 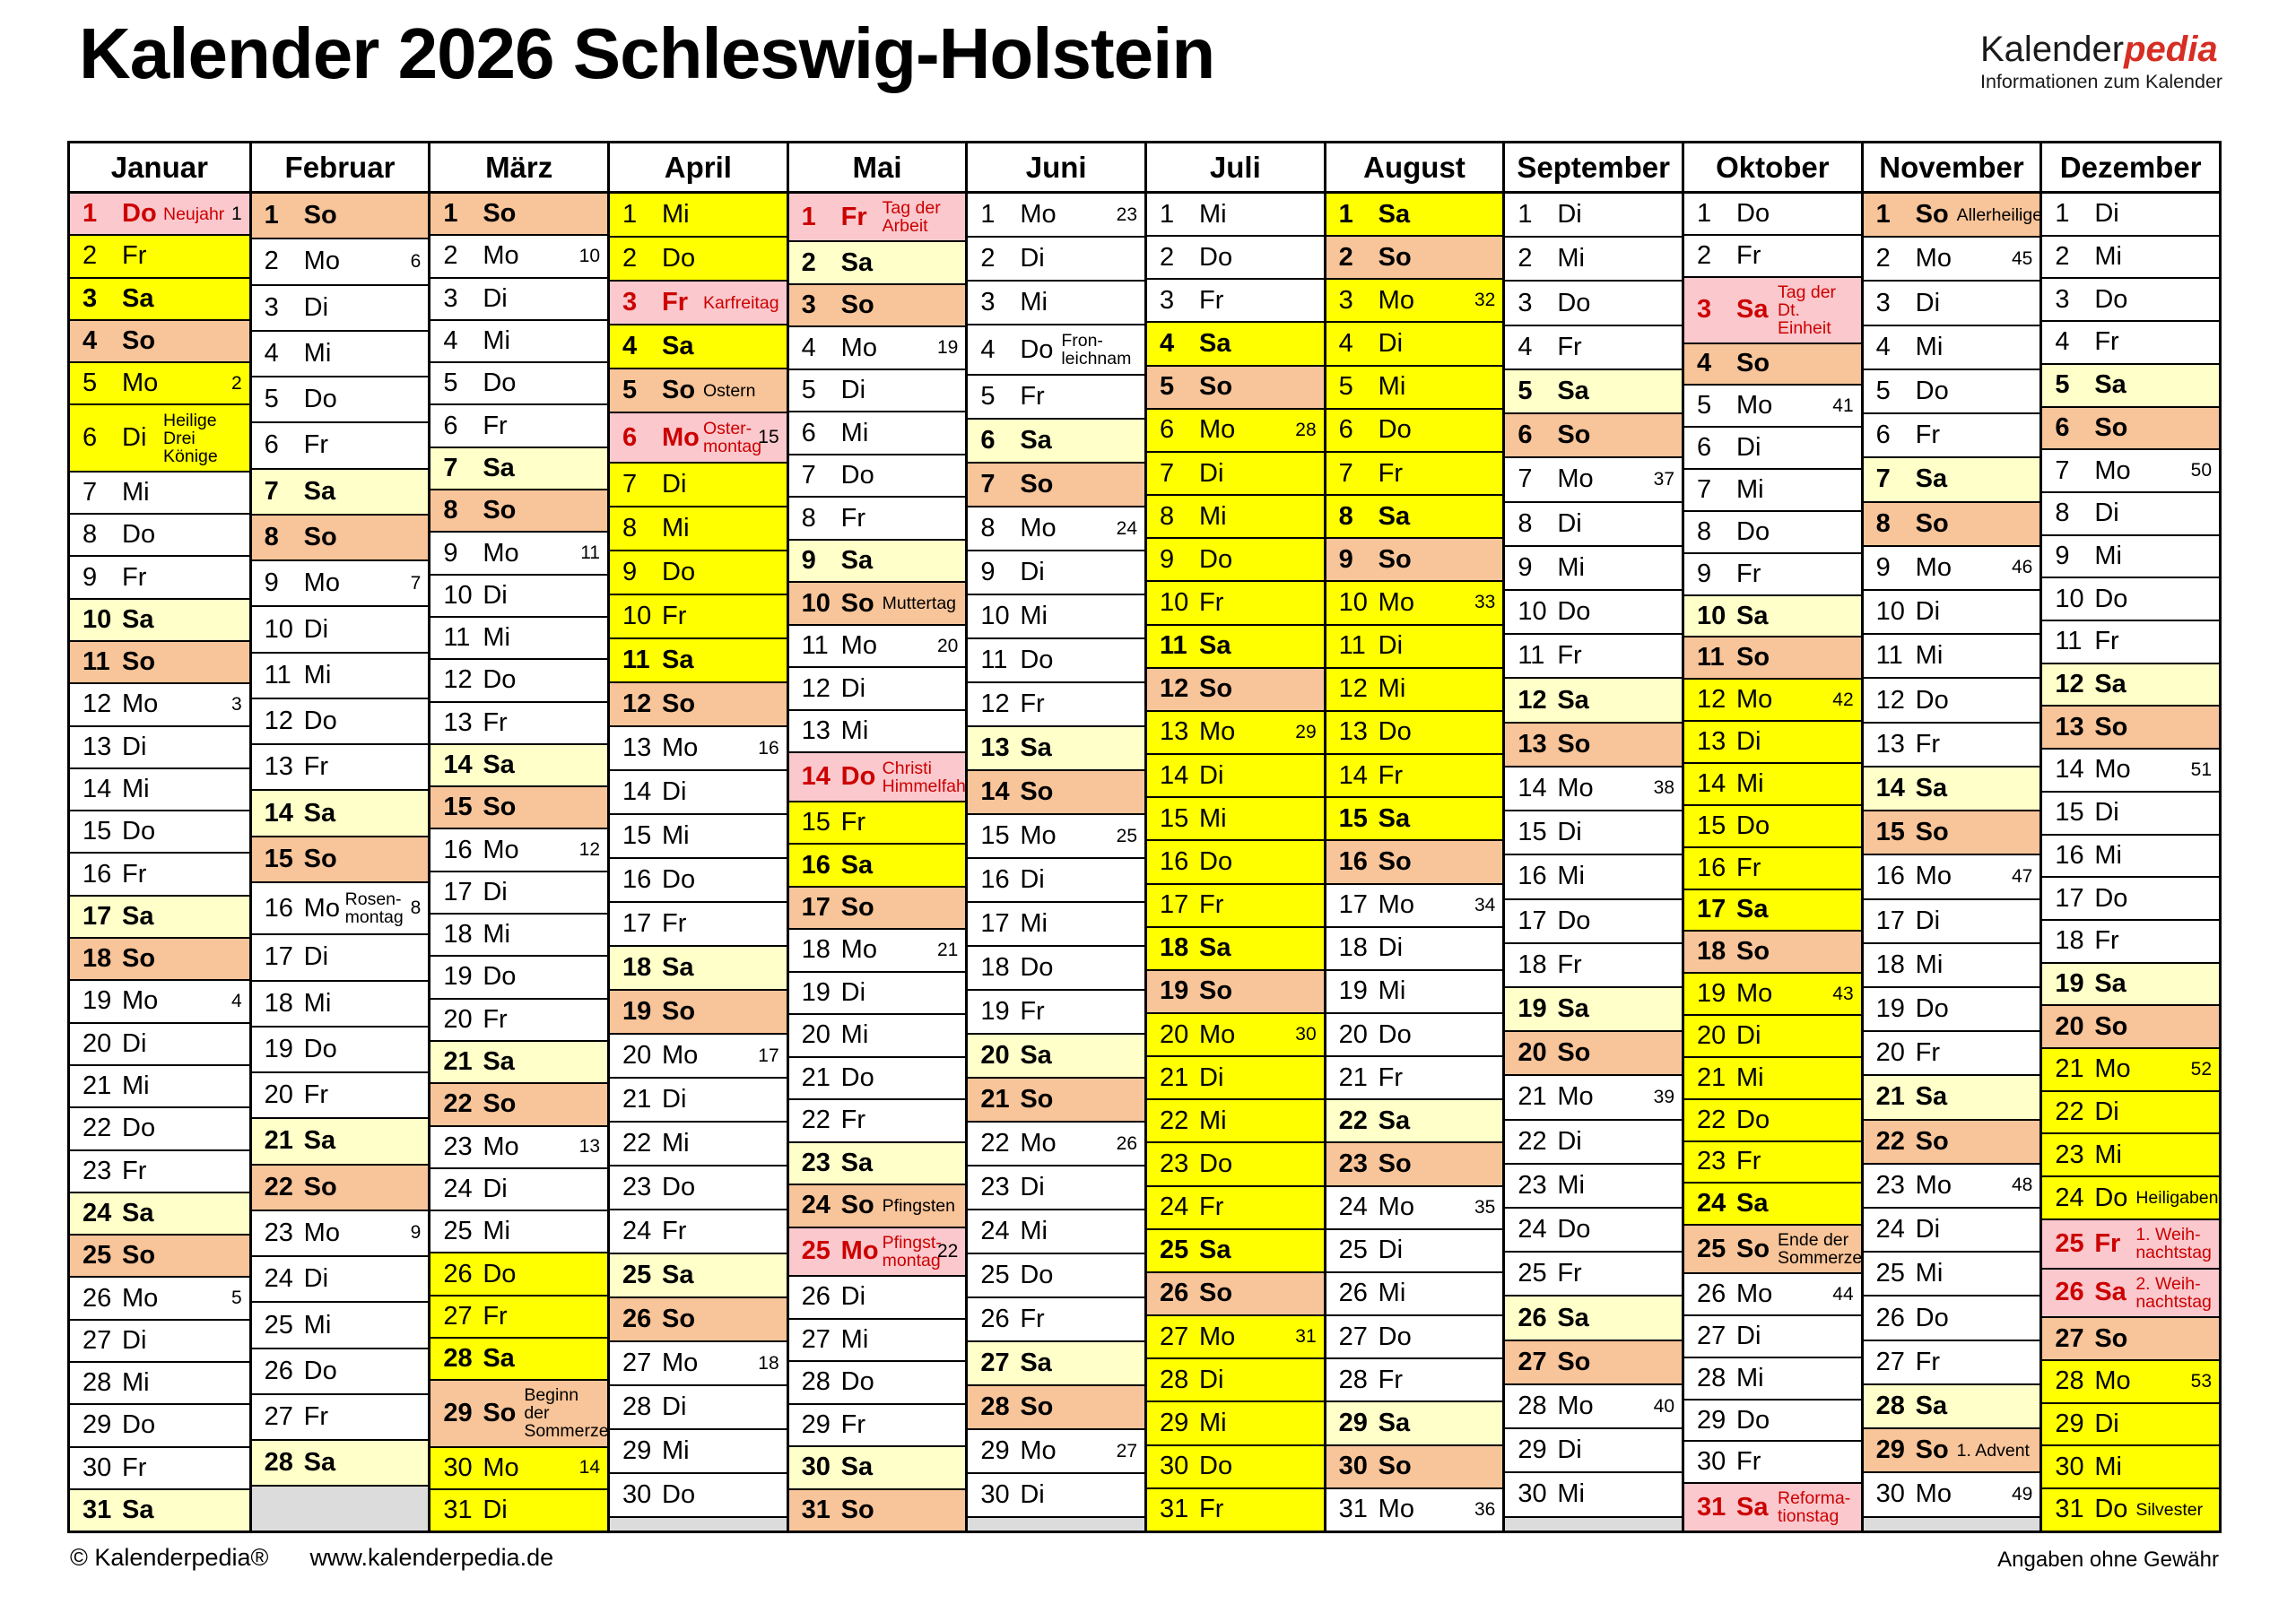 I want to click on day-cell-oktober-22: 22 Do, so click(x=1772, y=1120).